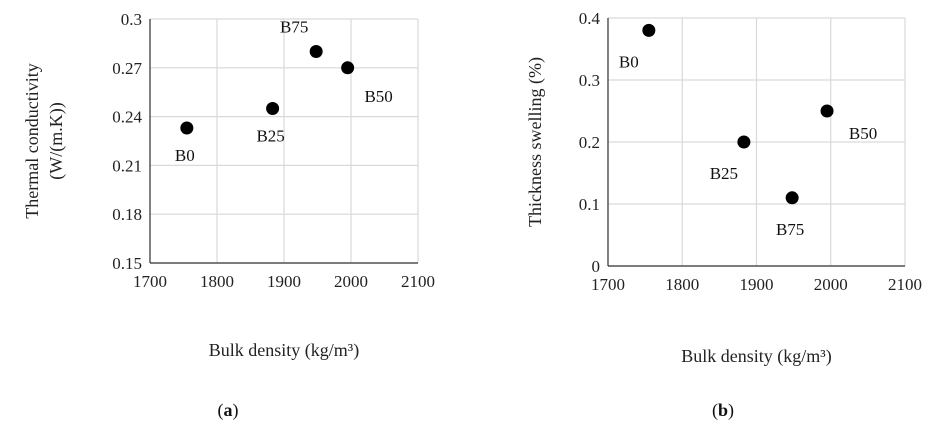 The image size is (931, 432). What do you see at coordinates (127, 263) in the screenshot?
I see `y-tick-label: 0.15` at bounding box center [127, 263].